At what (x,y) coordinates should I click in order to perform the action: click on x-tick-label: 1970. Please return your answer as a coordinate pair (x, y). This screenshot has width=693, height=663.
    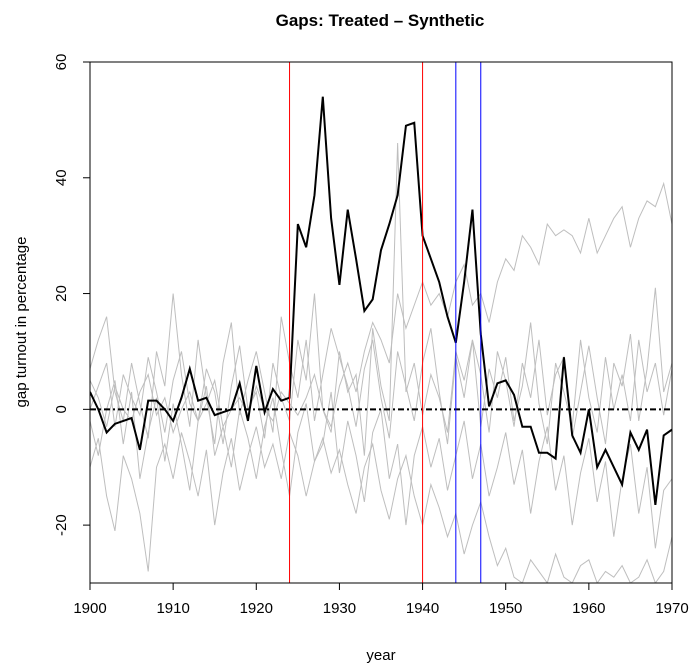
    Looking at the image, I should click on (671, 608).